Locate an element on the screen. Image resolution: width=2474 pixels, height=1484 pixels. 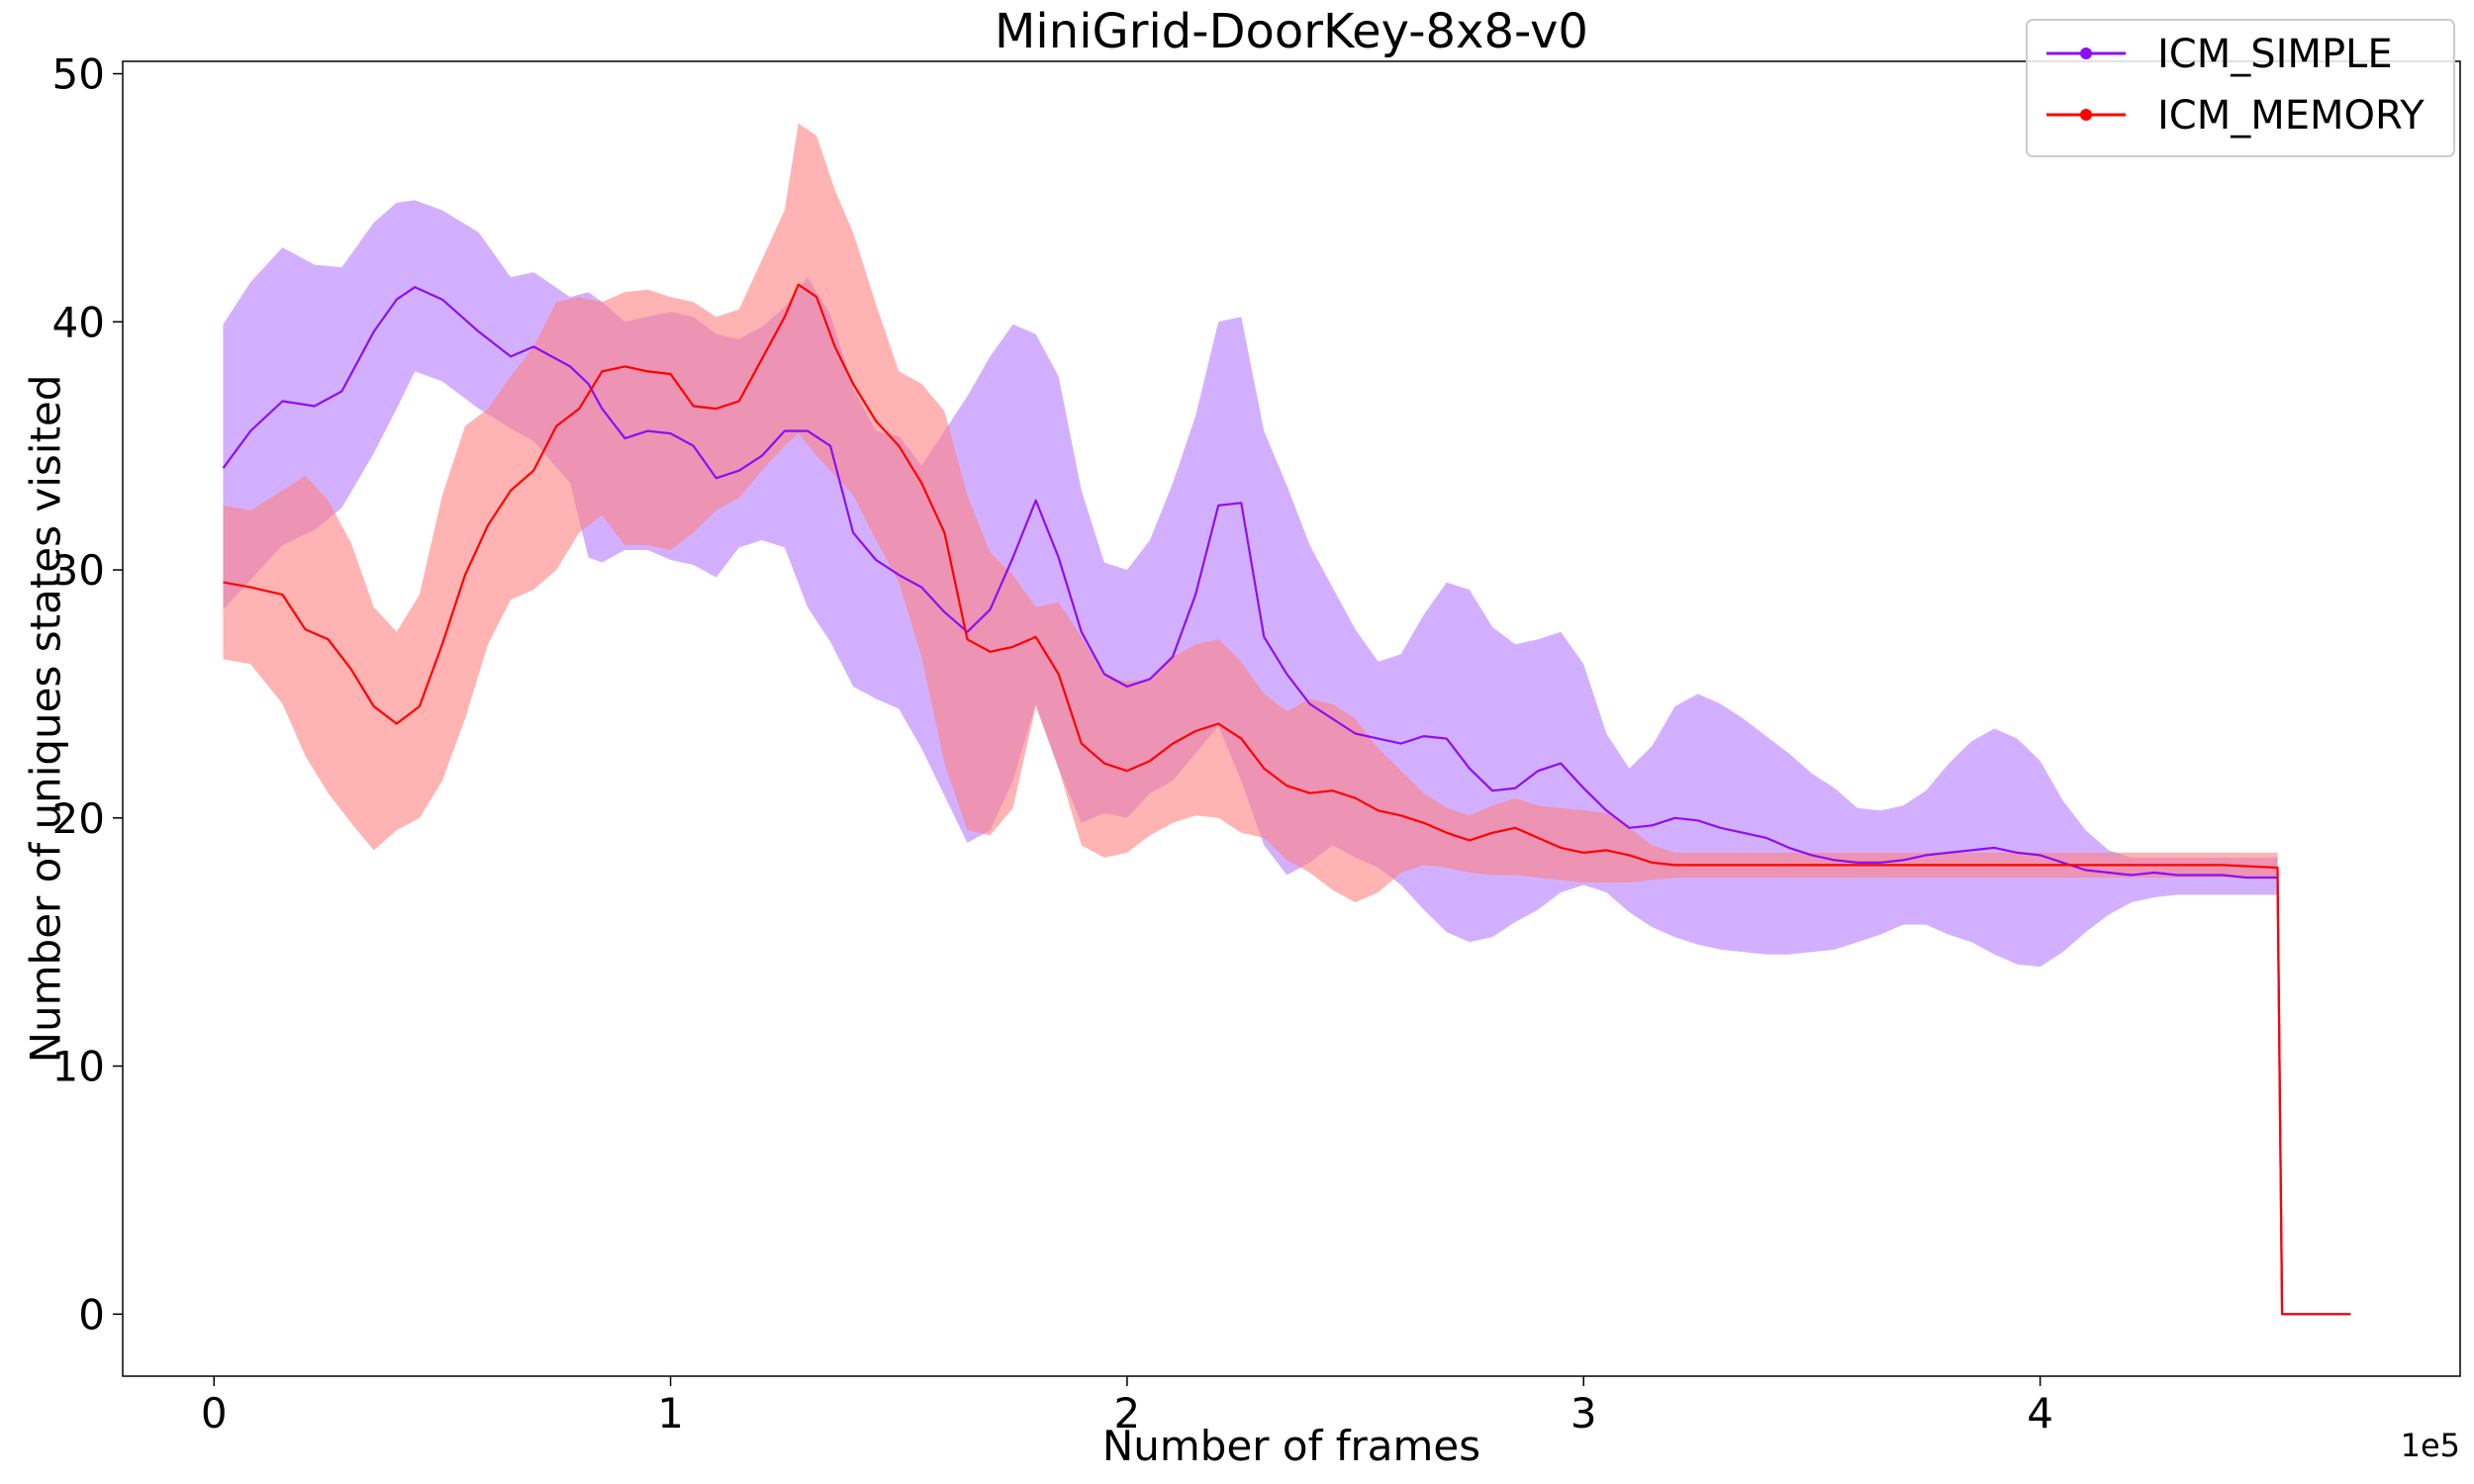
x-tick-label: 1 is located at coordinates (670, 1413).